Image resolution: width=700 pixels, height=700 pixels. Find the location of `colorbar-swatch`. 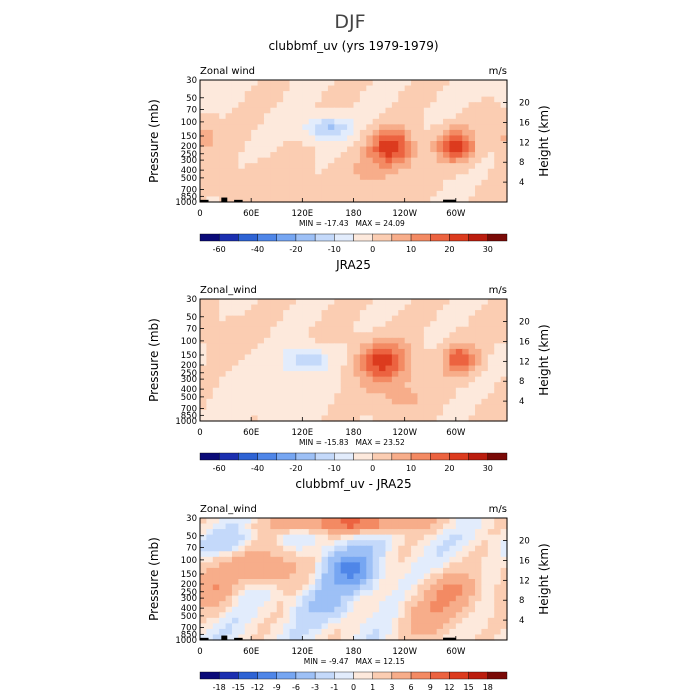

colorbar-swatch is located at coordinates (305, 675).